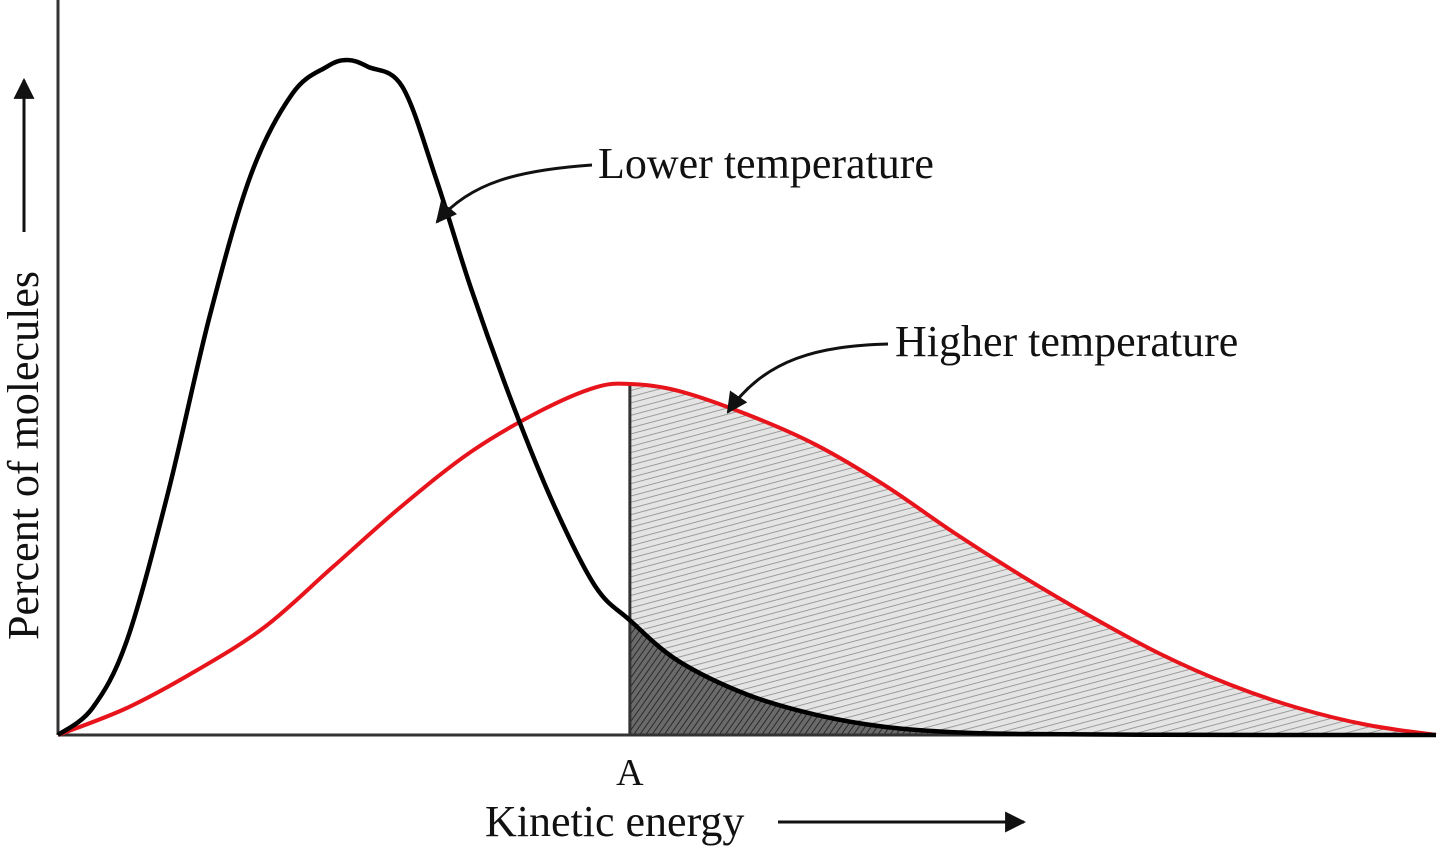 The height and width of the screenshot is (849, 1440). Describe the element at coordinates (807, 378) in the screenshot. I see `annotation-arrow-higher-temperature` at that location.